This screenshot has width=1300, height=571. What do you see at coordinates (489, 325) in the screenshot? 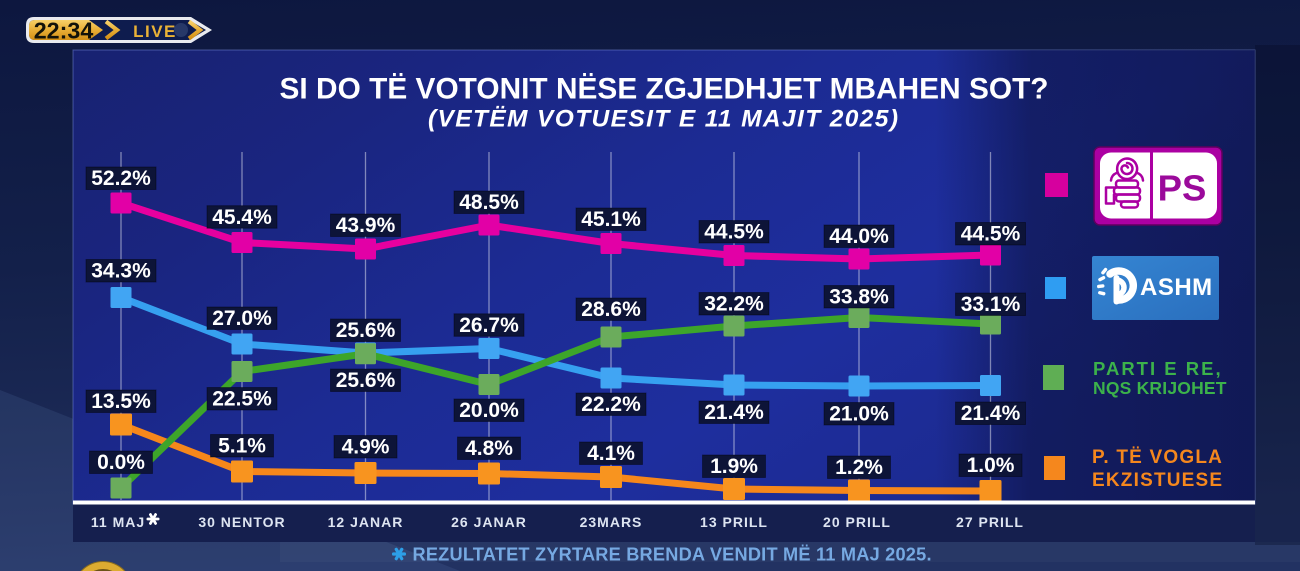
I see `svg-text: 26.7%` at bounding box center [489, 325].